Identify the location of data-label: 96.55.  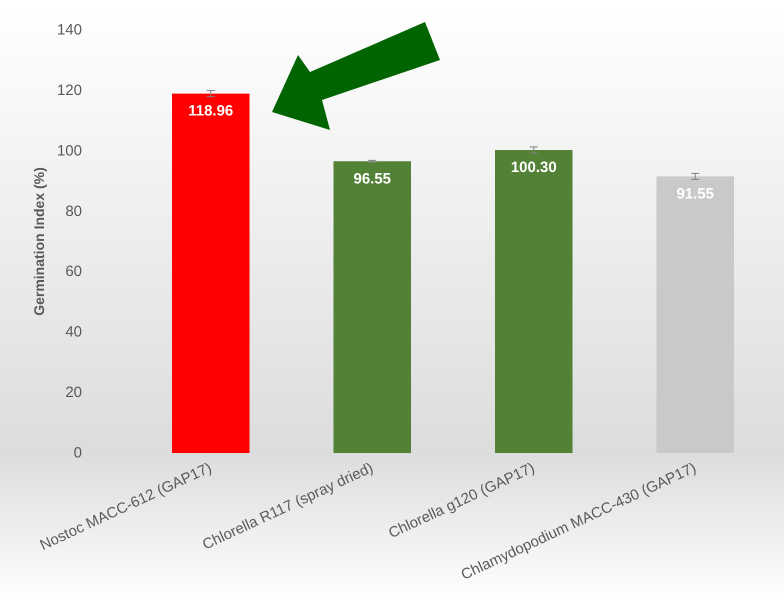
(372, 179).